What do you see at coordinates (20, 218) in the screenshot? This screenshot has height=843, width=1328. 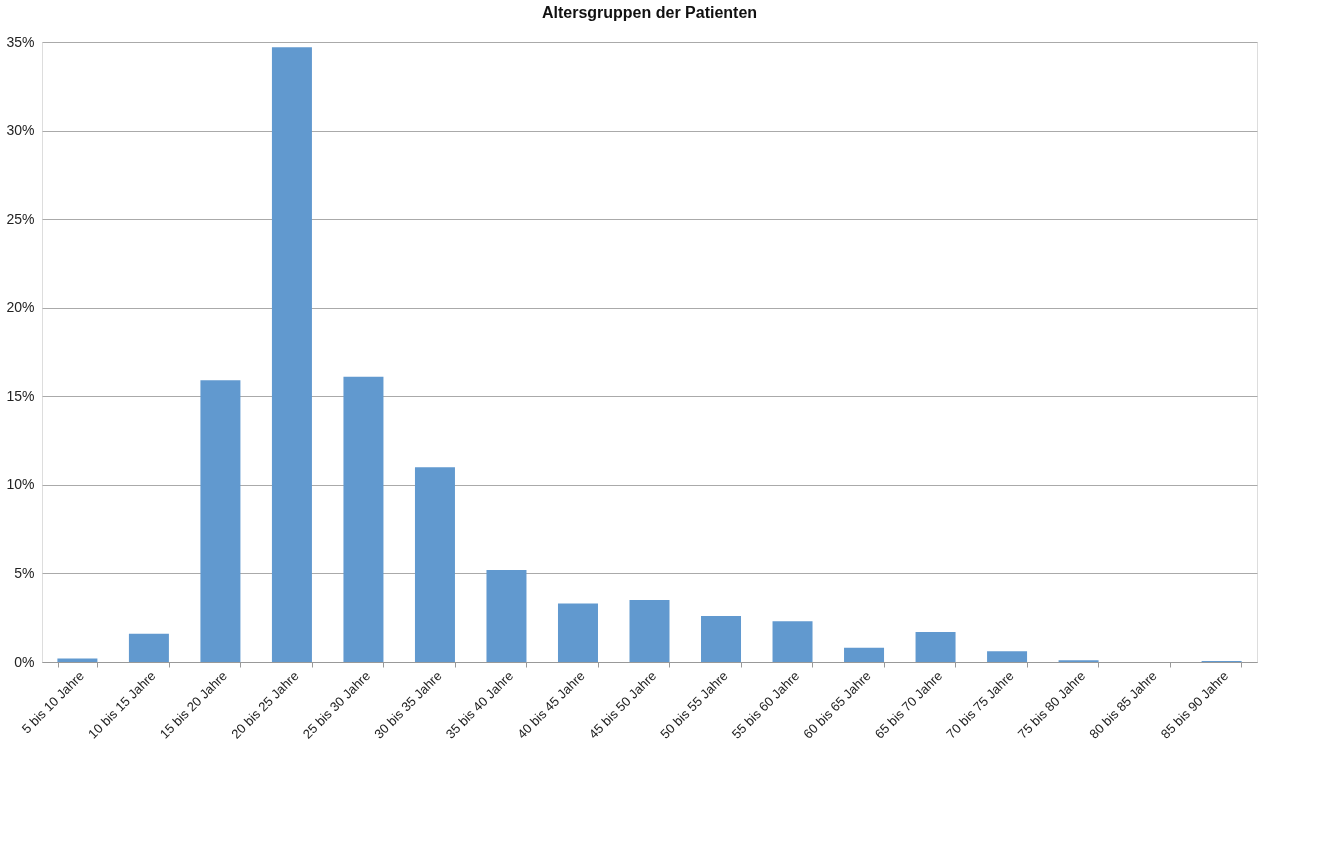 I see `y-tick-label: 25%` at bounding box center [20, 218].